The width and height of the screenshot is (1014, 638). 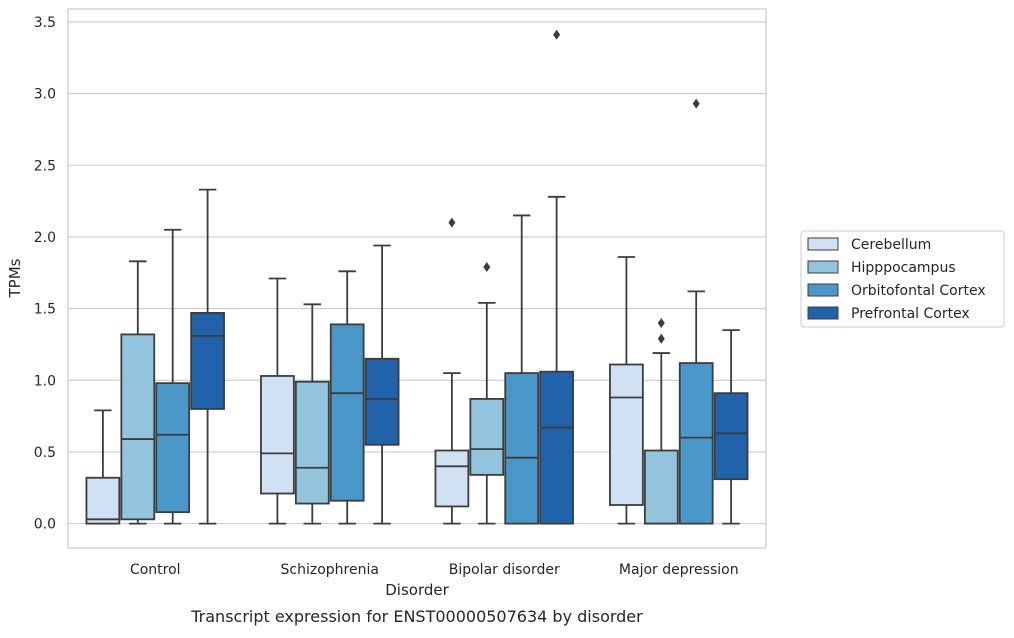 What do you see at coordinates (45, 238) in the screenshot?
I see `y-tick-label-4: 2.0` at bounding box center [45, 238].